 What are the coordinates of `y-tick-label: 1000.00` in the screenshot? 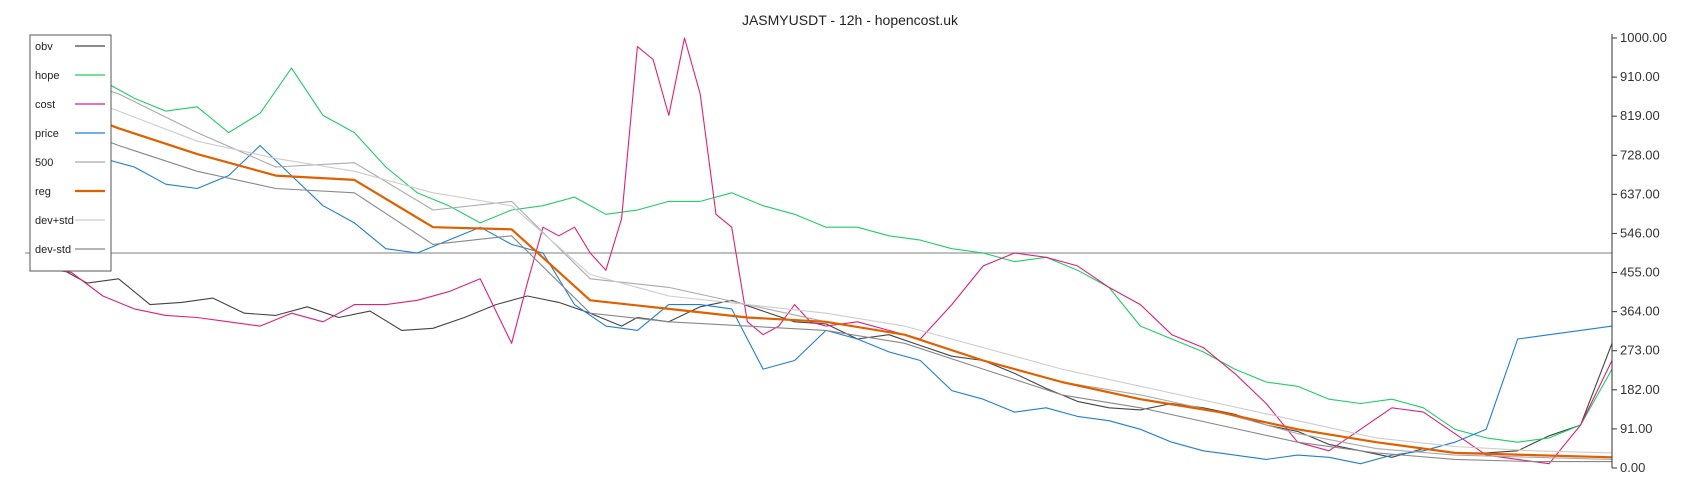 It's located at (1643, 37).